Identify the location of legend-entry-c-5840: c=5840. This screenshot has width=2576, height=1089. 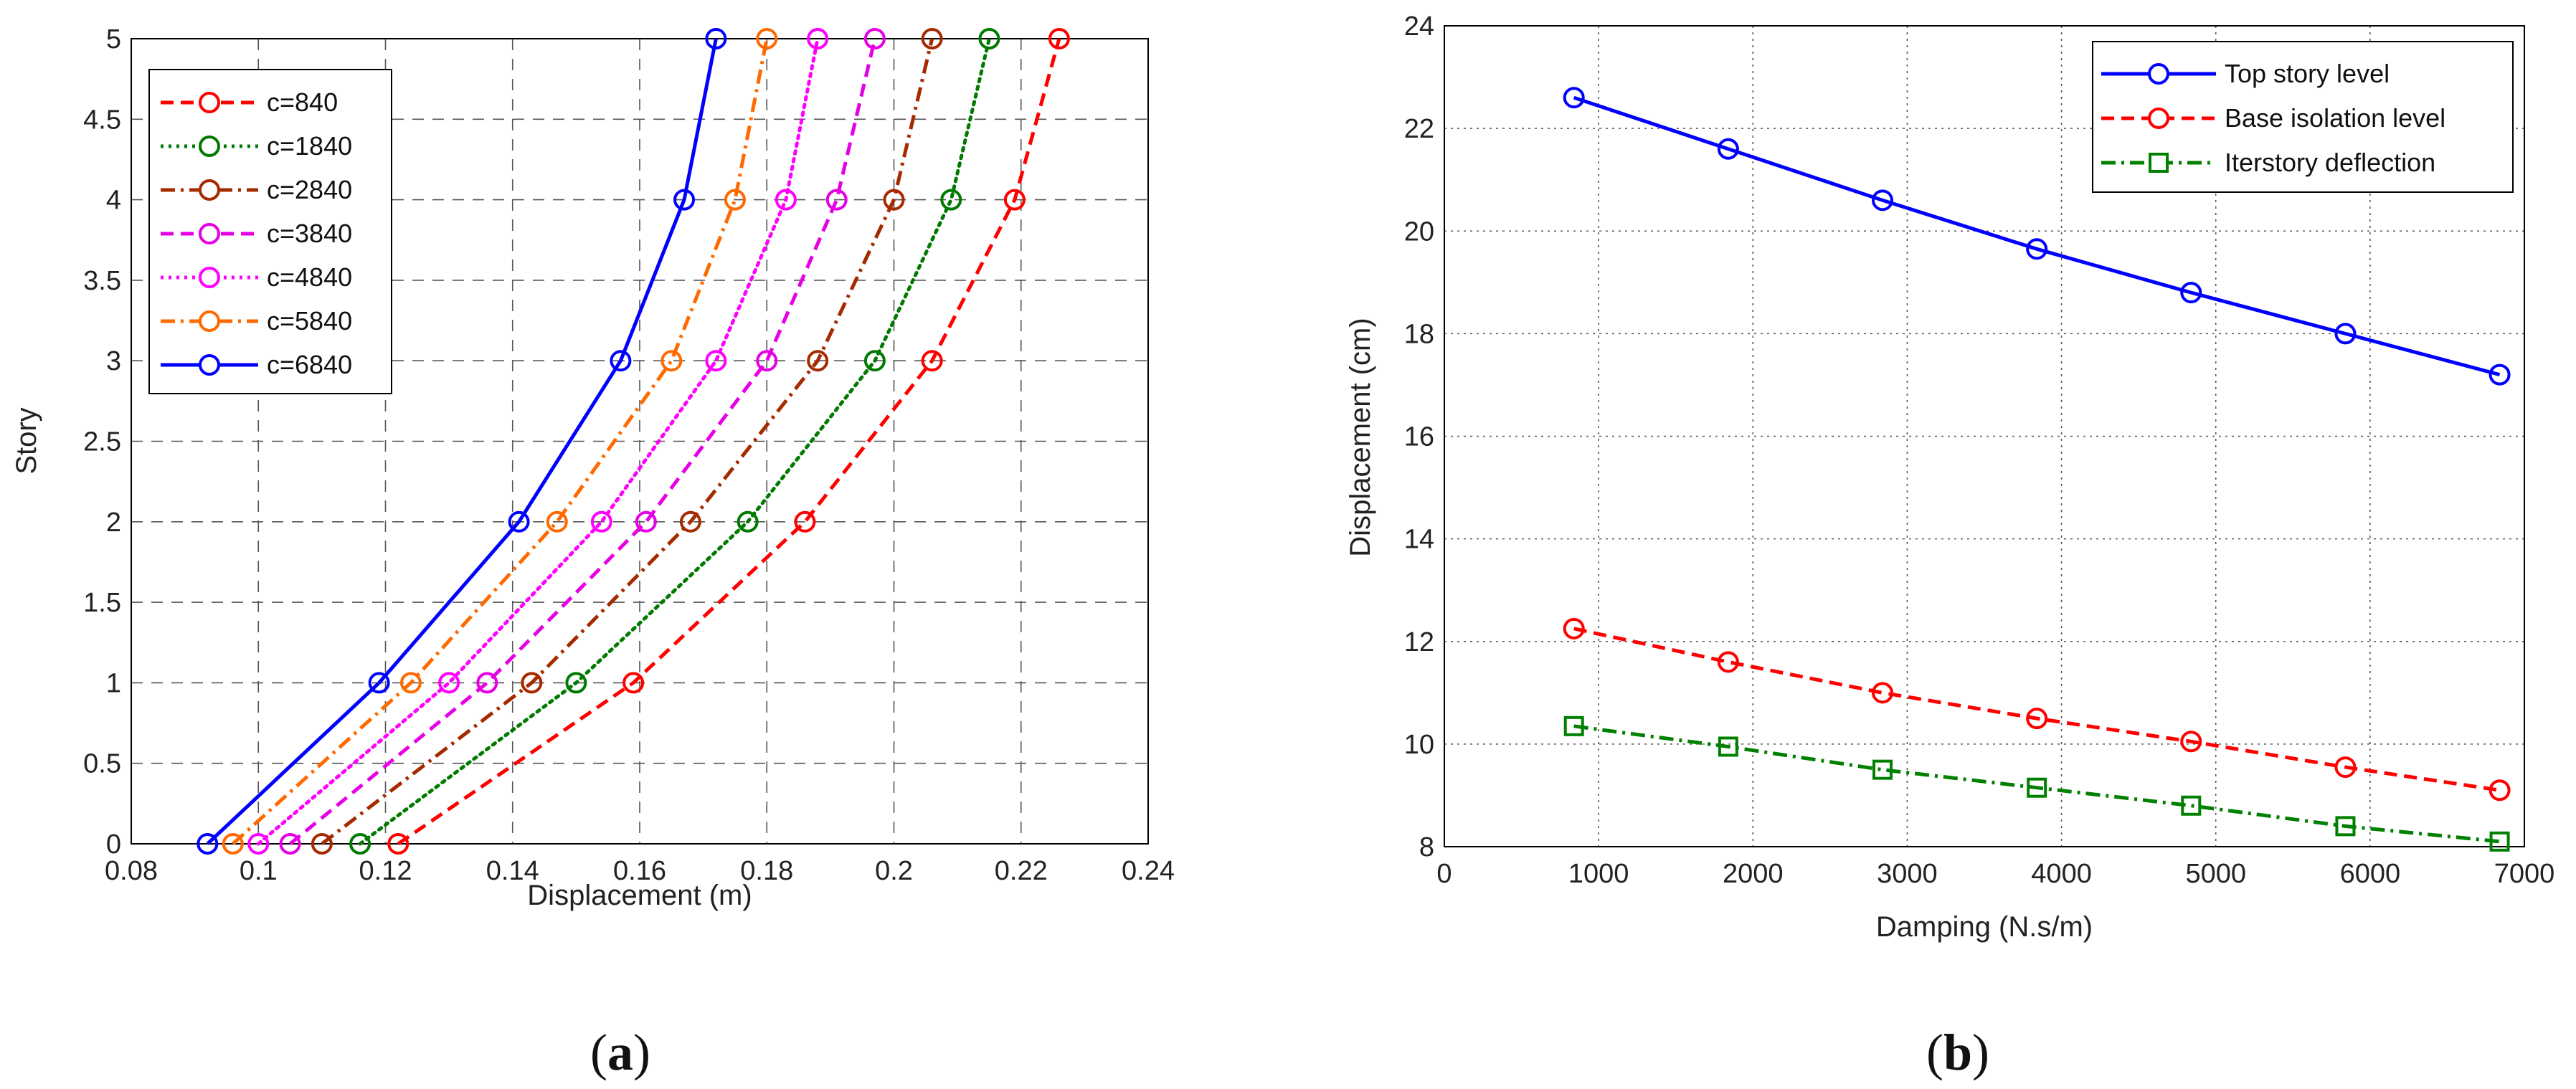
(256, 321).